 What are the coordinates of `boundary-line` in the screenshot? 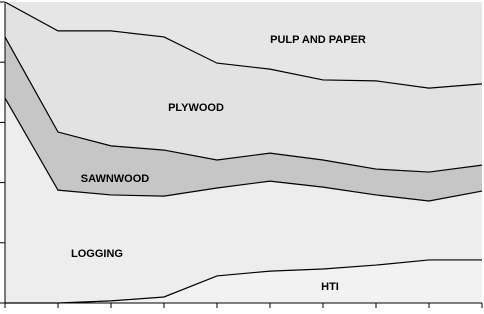 It's located at (243, 281).